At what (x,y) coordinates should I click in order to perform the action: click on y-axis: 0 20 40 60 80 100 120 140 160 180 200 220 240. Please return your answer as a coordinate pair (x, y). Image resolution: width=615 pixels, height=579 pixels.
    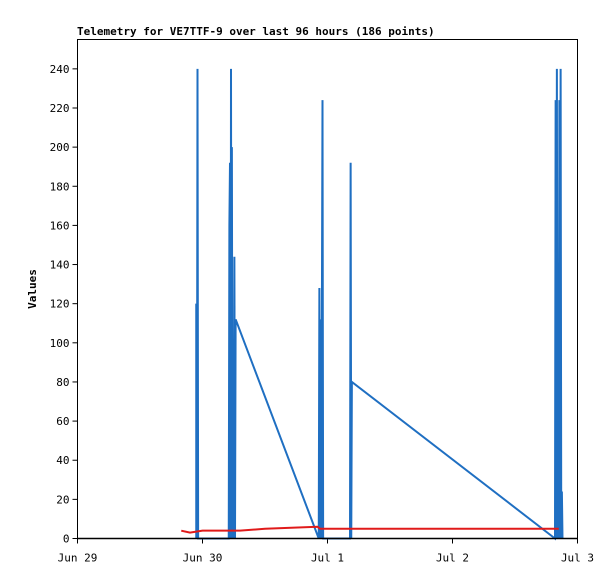
    Looking at the image, I should click on (64, 304).